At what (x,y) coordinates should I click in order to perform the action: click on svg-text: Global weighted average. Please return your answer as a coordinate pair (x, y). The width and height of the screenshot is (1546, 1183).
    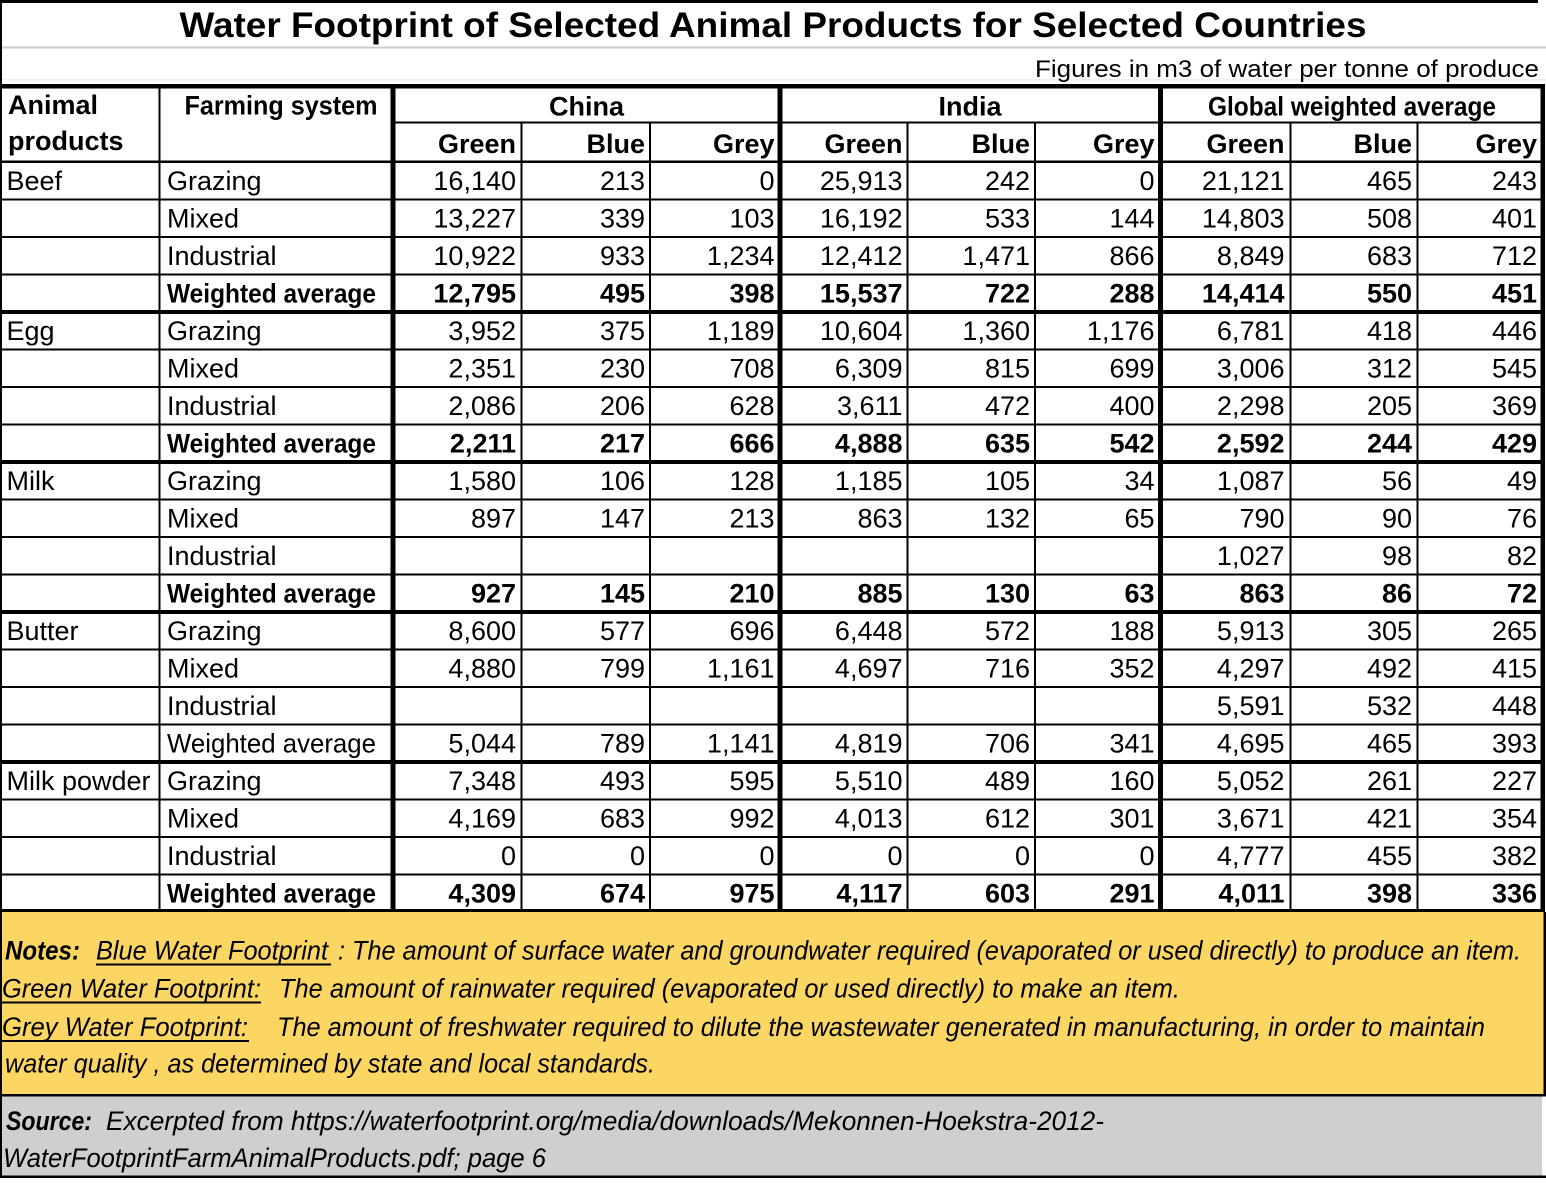
    Looking at the image, I should click on (1352, 107).